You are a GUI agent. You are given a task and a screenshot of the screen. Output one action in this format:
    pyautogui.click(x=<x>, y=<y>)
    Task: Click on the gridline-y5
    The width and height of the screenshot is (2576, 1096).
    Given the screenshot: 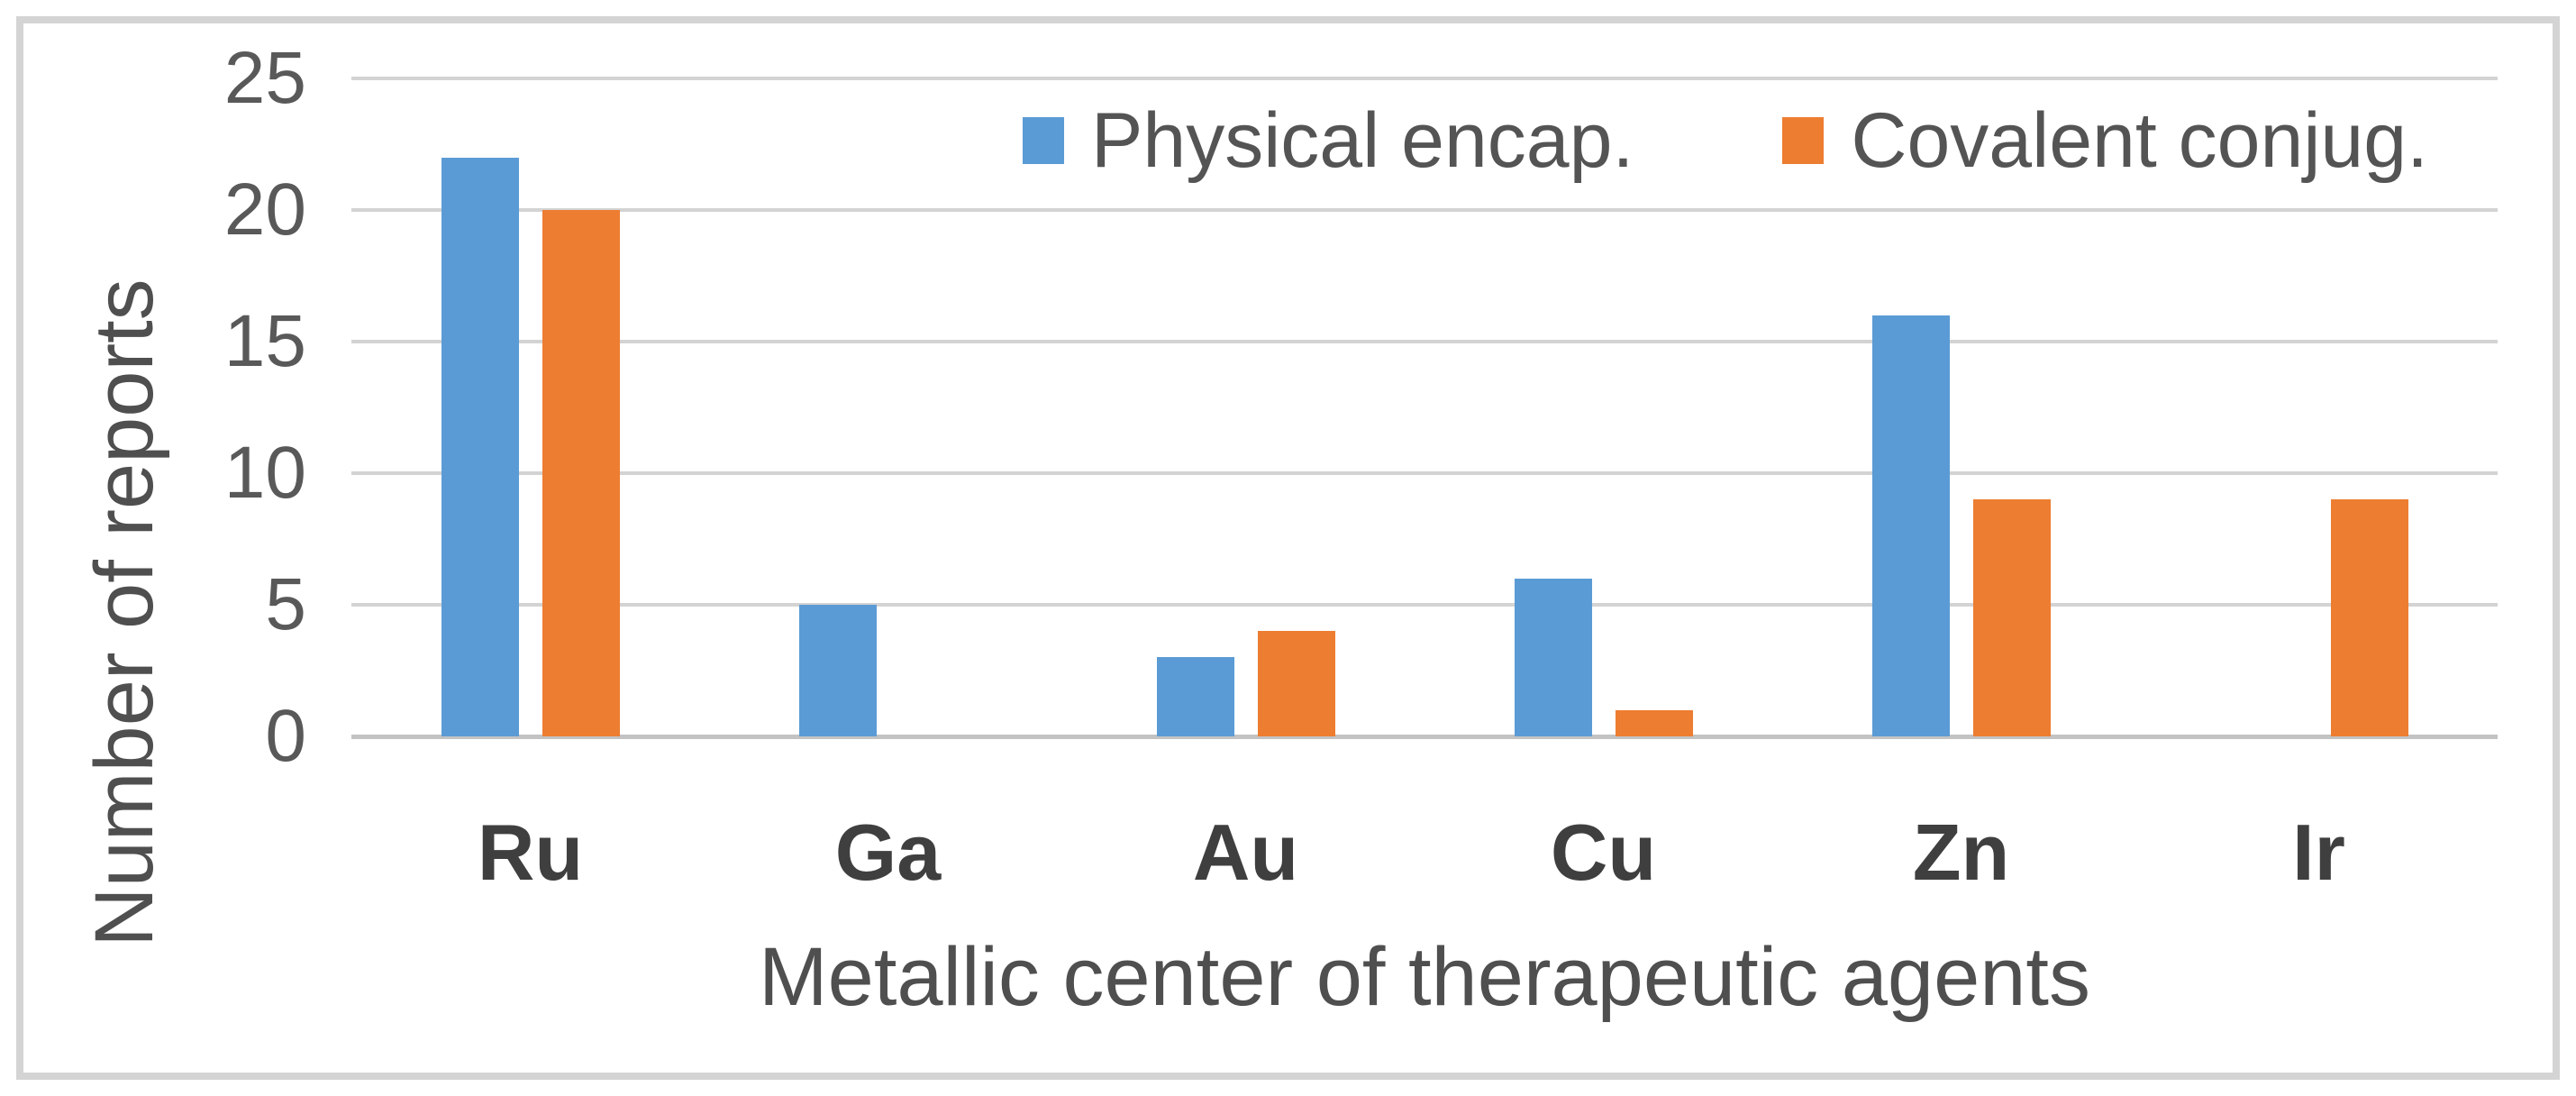 What is the action you would take?
    pyautogui.click(x=1424, y=605)
    